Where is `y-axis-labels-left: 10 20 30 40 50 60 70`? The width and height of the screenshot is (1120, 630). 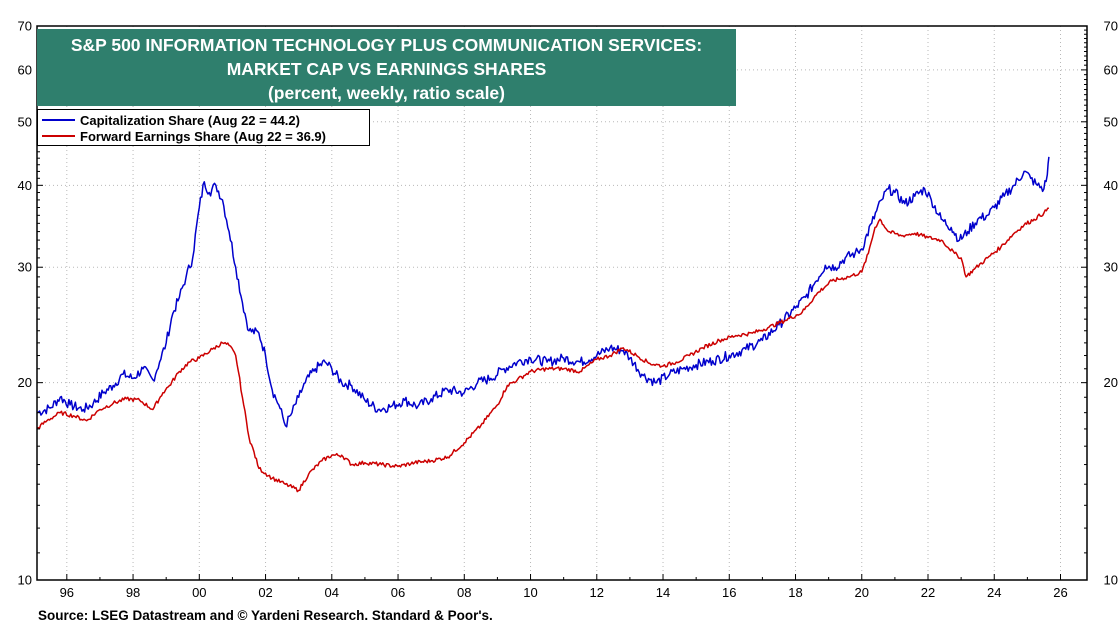 y-axis-labels-left: 10 20 30 40 50 60 70 is located at coordinates (25, 303).